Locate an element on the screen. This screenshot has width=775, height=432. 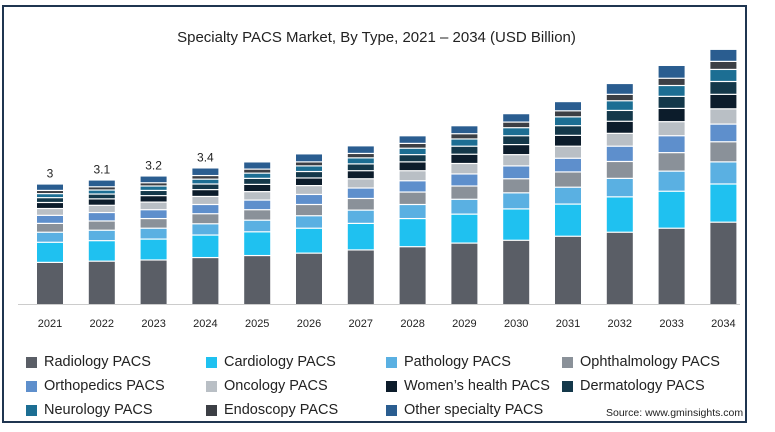
x-tick-label: 2032 is located at coordinates (620, 324).